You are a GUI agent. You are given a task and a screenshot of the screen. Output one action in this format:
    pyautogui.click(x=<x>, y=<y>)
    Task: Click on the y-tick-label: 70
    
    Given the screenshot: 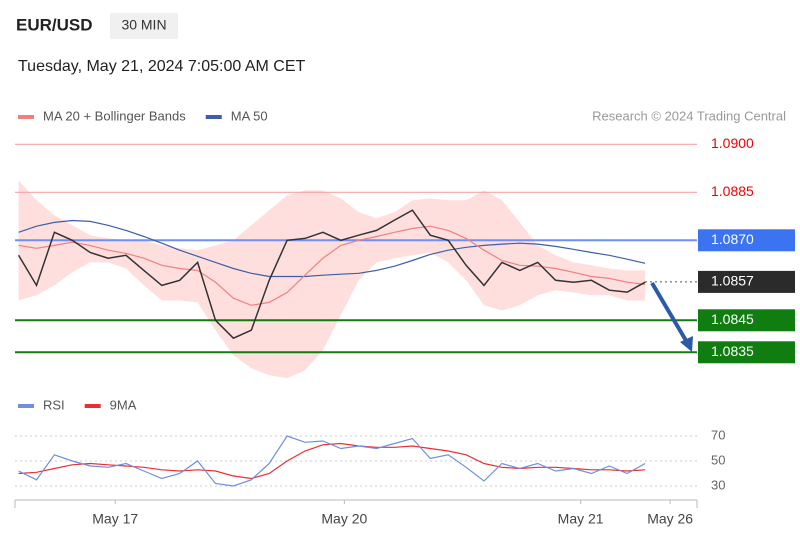 What is the action you would take?
    pyautogui.click(x=718, y=434)
    